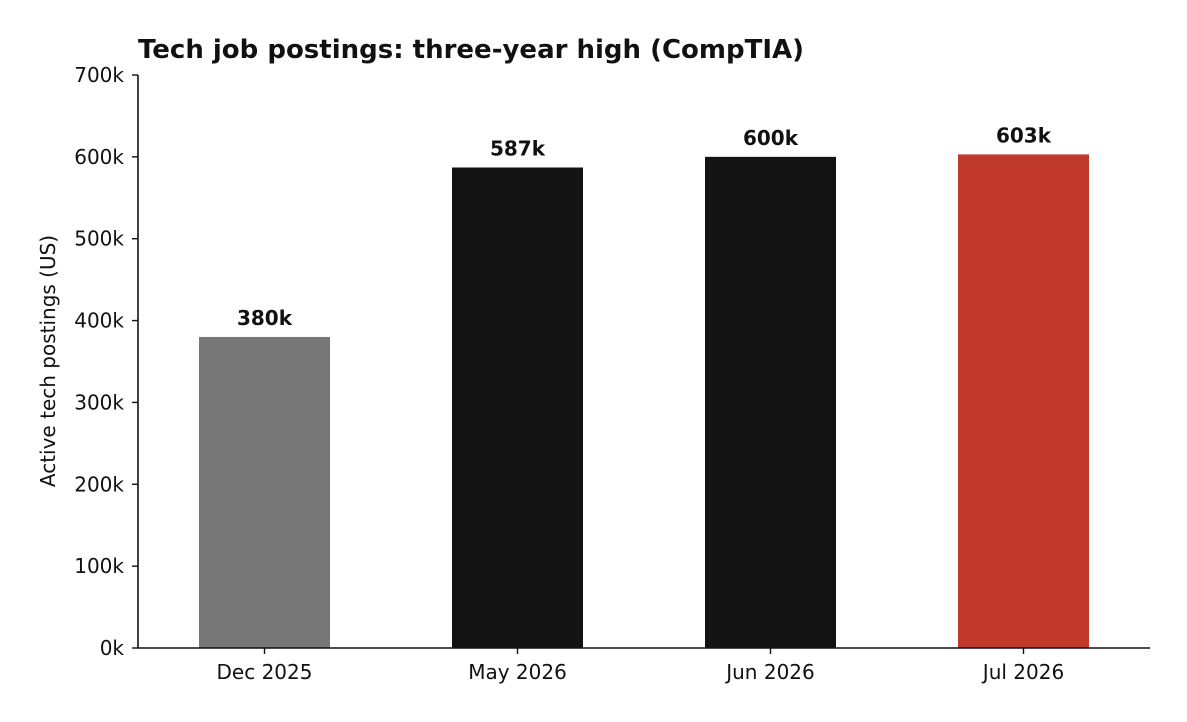  I want to click on bar-value-label: 587k, so click(518, 148).